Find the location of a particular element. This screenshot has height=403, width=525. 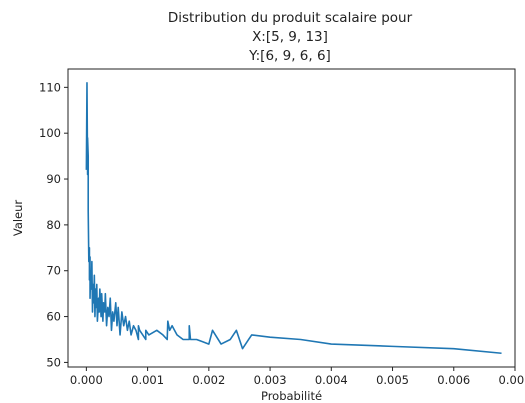

x-tick-label: 0.004 is located at coordinates (331, 380).